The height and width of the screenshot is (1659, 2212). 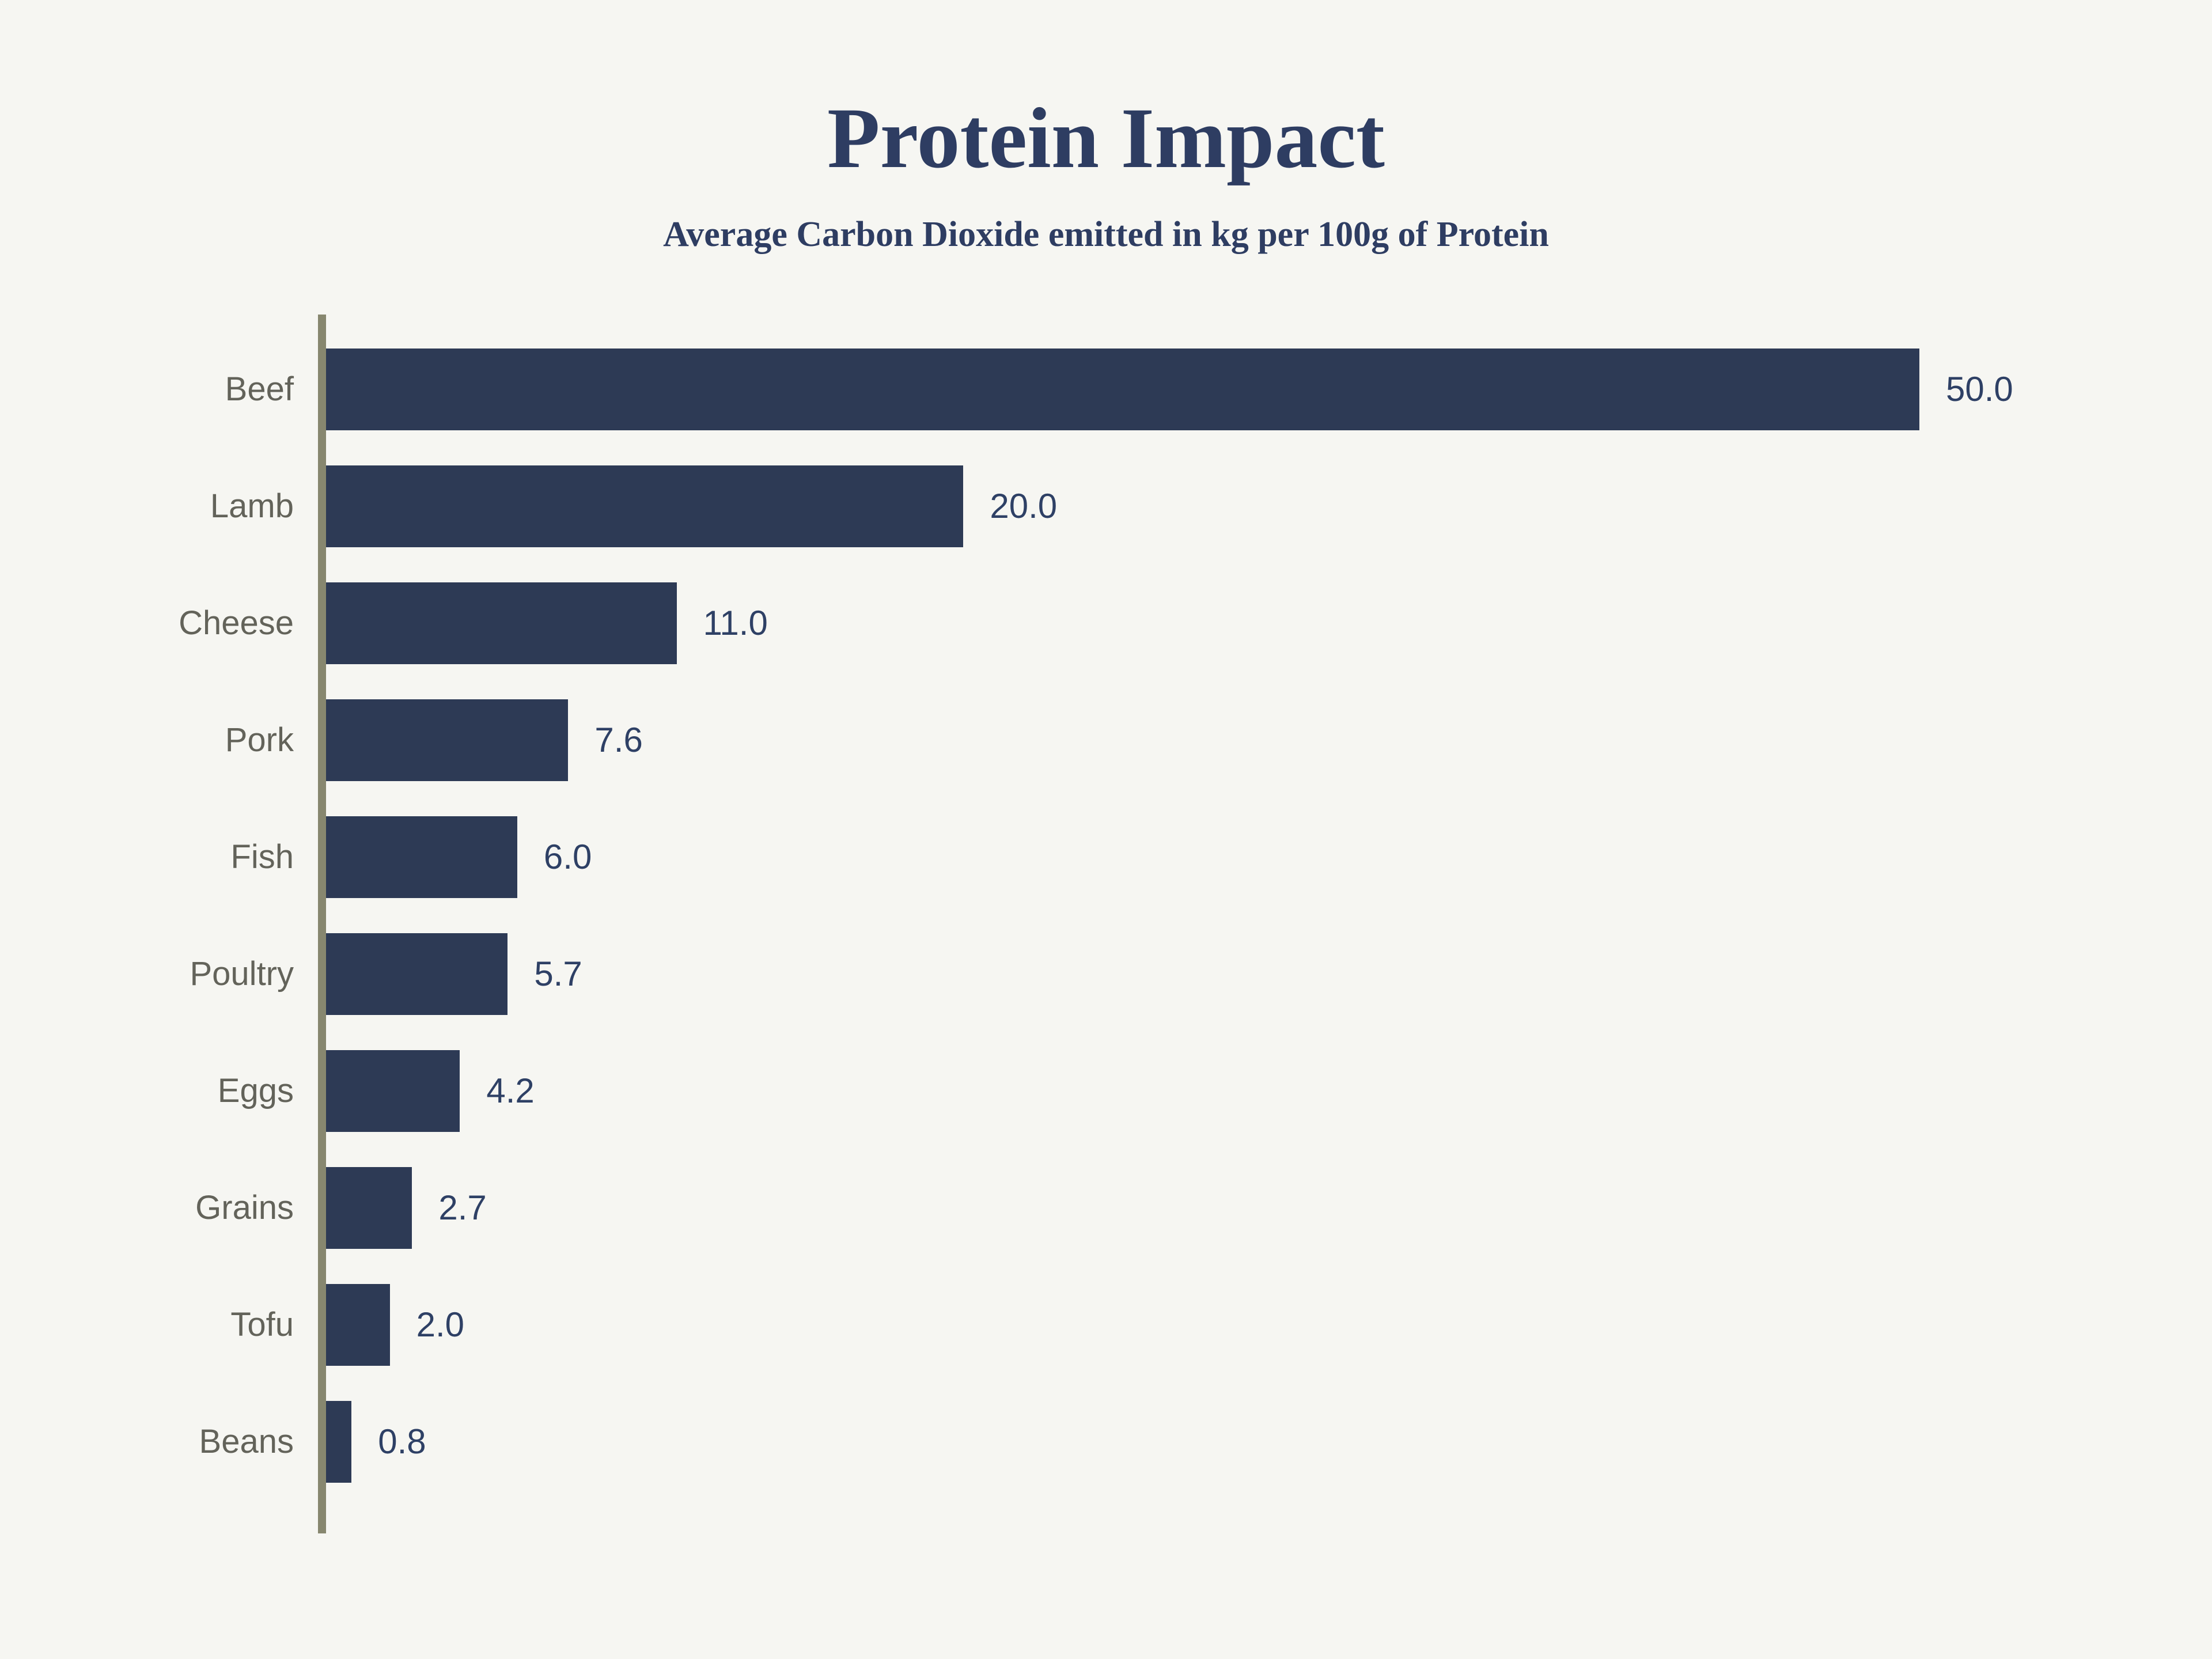 What do you see at coordinates (1106, 506) in the screenshot?
I see `chart-row: Lamb 20.0` at bounding box center [1106, 506].